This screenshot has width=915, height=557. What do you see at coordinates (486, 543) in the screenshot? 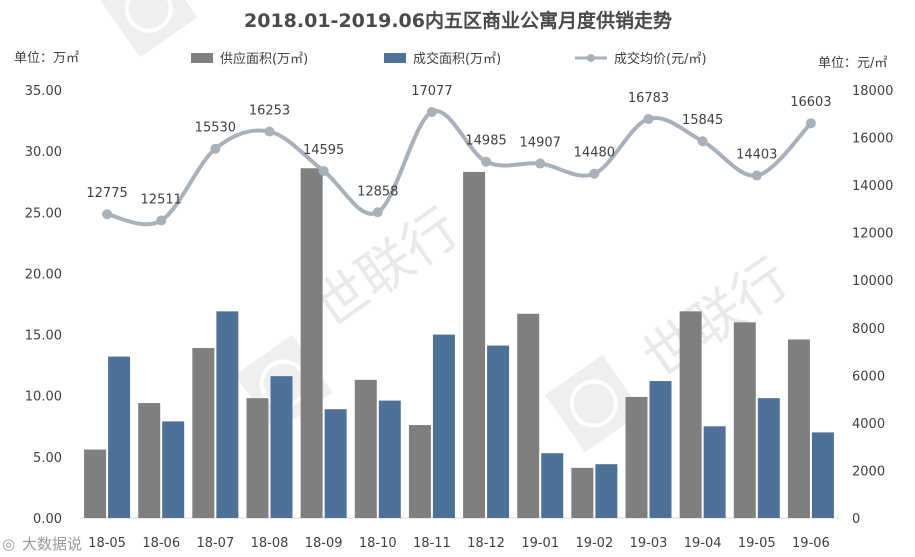
I see `x-axis-tick-label: 18-12` at bounding box center [486, 543].